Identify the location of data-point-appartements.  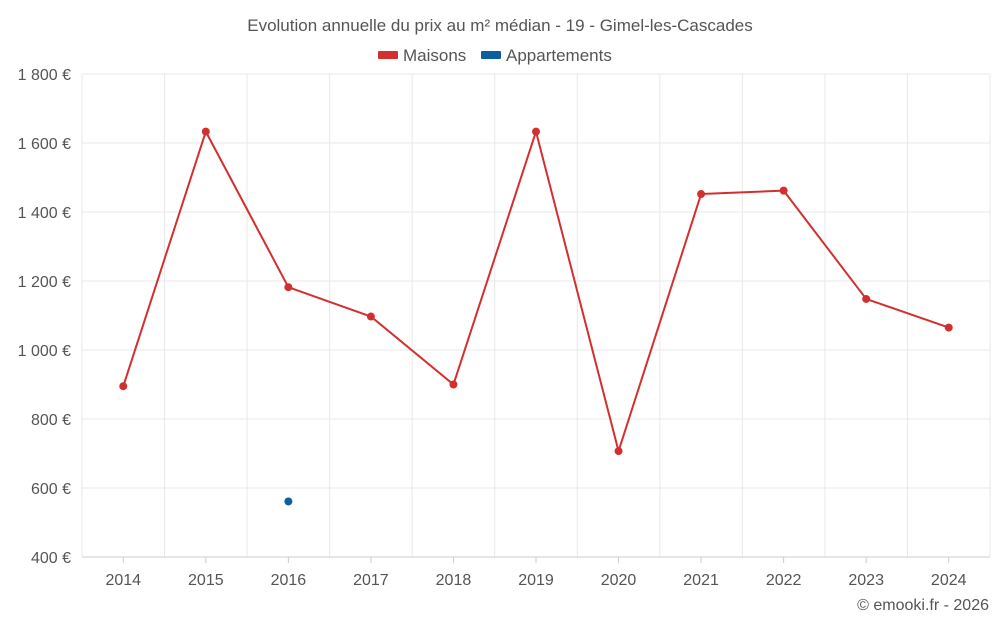
(288, 501).